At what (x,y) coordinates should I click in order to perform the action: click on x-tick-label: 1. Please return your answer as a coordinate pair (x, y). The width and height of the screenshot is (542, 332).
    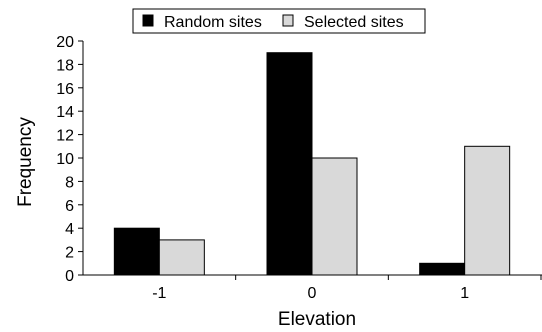
    Looking at the image, I should click on (464, 293).